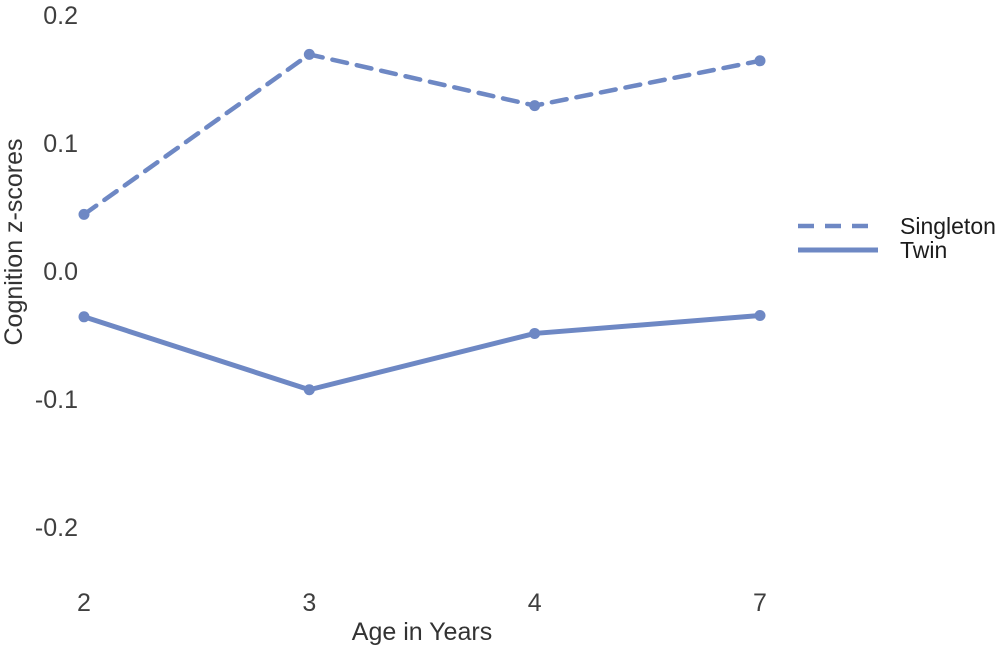 The height and width of the screenshot is (650, 1007). Describe the element at coordinates (60, 16) in the screenshot. I see `y-tick-label: 0.2` at that location.